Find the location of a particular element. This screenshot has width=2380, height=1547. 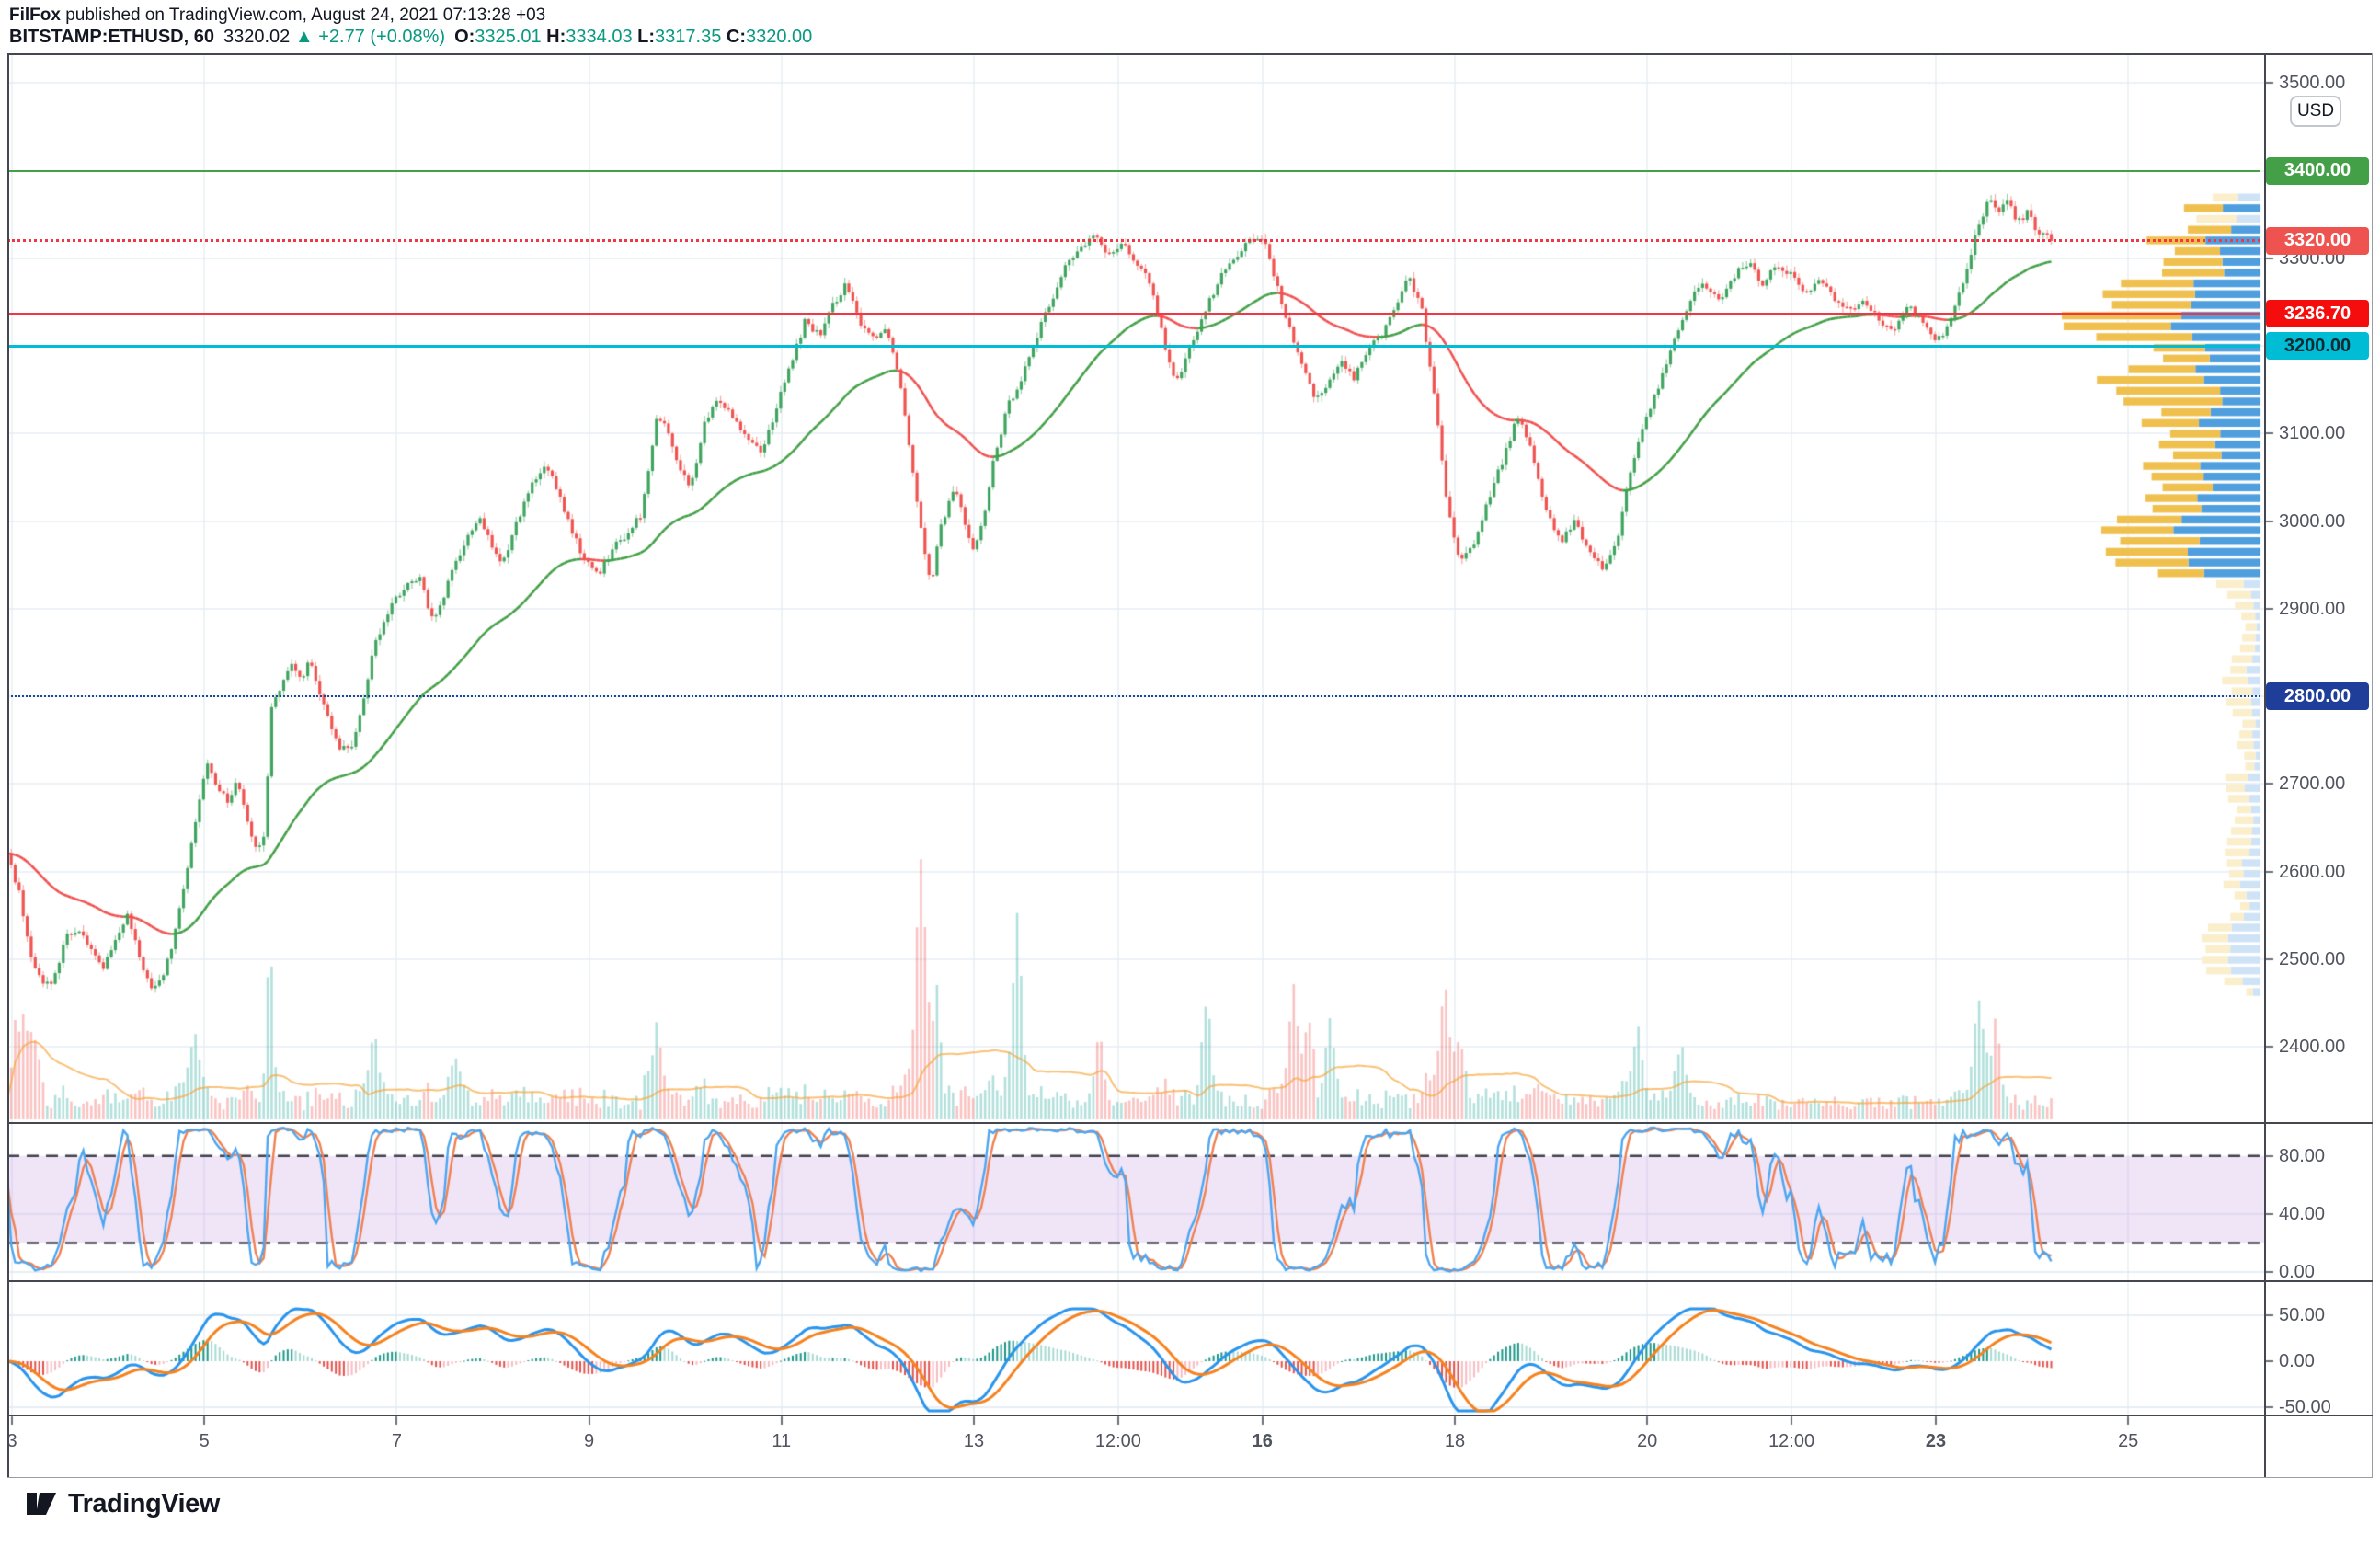

price-tick-2400.00: 2400.00 is located at coordinates (2312, 1047).